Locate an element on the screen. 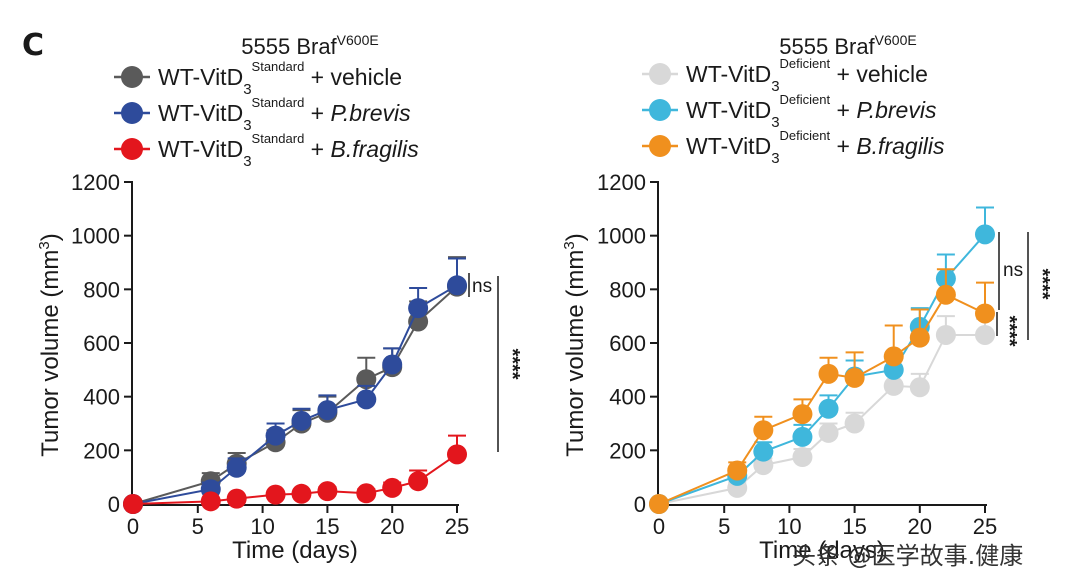  legend-entry: WT-VitD3Deficient + vehicle is located at coordinates (785, 75).